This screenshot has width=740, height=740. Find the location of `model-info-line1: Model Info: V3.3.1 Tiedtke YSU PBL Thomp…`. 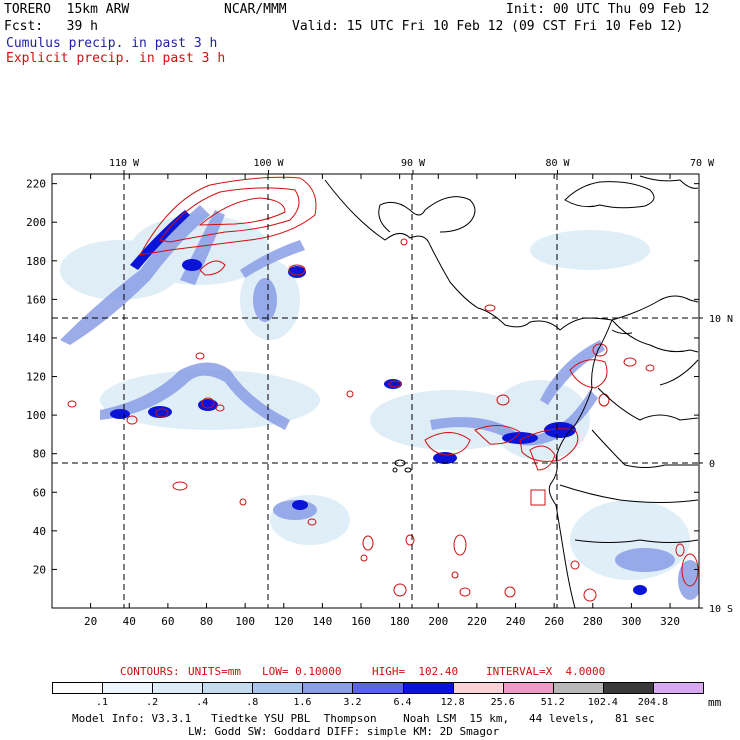

model-info-line1: Model Info: V3.3.1 Tiedtke YSU PBL Thomp… is located at coordinates (363, 718).